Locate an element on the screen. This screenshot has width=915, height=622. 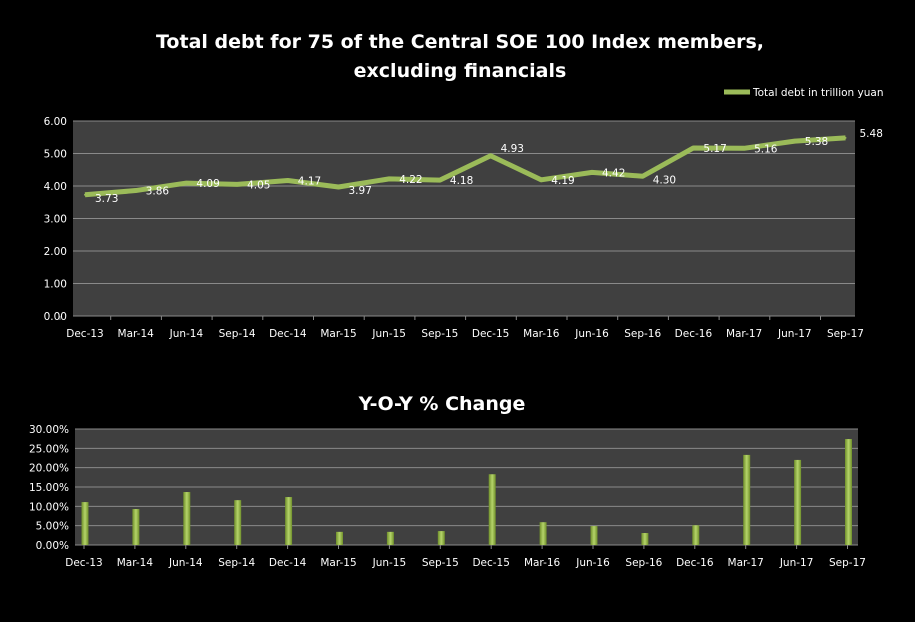
data-label: 4.93 is located at coordinates (512, 149).